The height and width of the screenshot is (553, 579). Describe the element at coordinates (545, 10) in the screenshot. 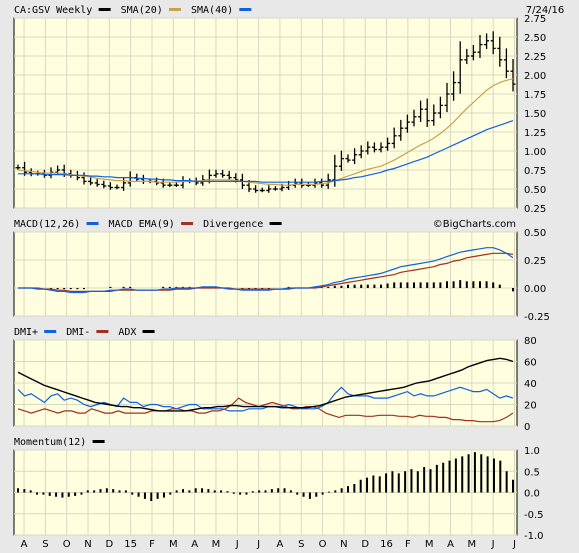

I see `chart-date: 7/24/16` at that location.